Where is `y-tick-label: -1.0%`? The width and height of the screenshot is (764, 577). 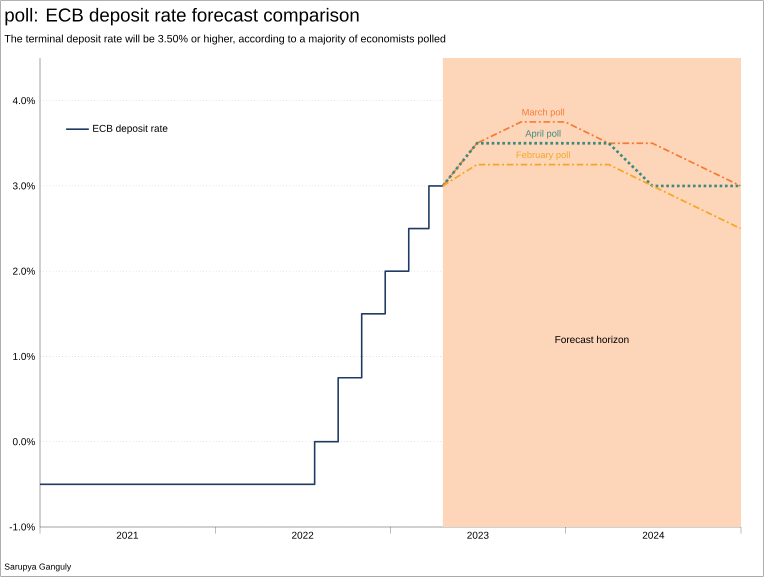 y-tick-label: -1.0% is located at coordinates (22, 527).